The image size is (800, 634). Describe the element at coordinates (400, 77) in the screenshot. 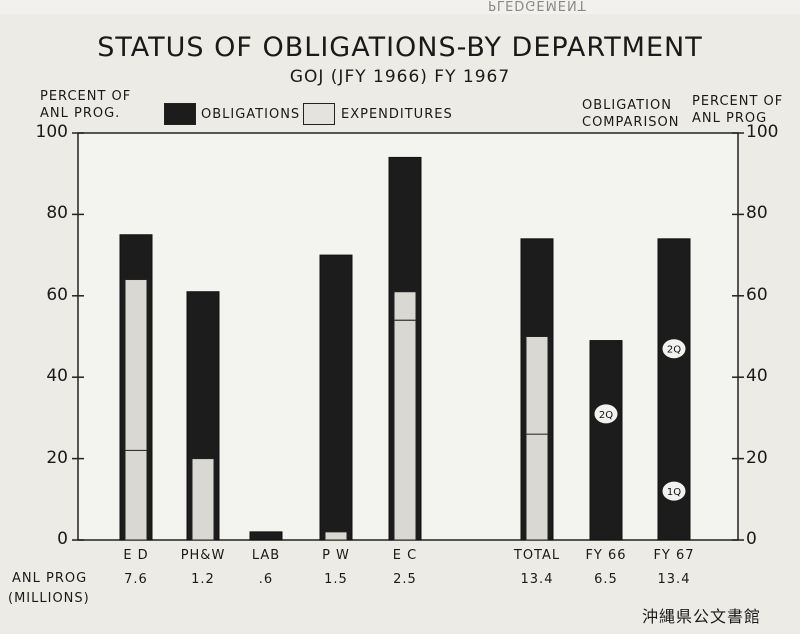

I see `chart-subtitle: GOJ (JFY 1966) FY 1967` at that location.